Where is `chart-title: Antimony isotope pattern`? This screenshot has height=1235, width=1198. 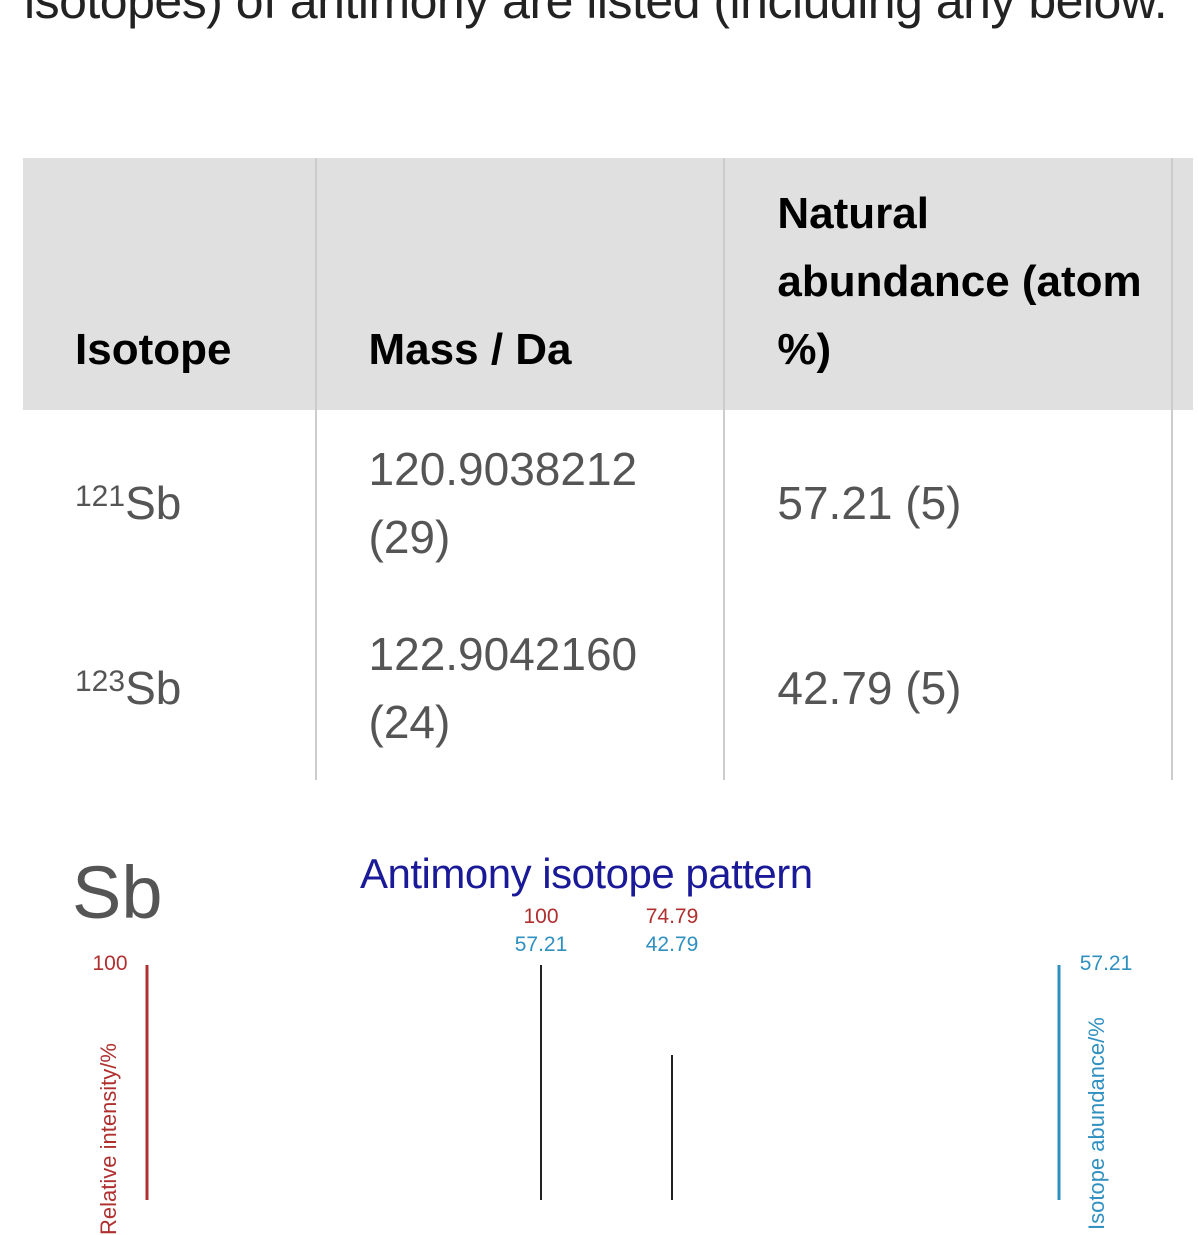
chart-title: Antimony isotope pattern is located at coordinates (586, 873).